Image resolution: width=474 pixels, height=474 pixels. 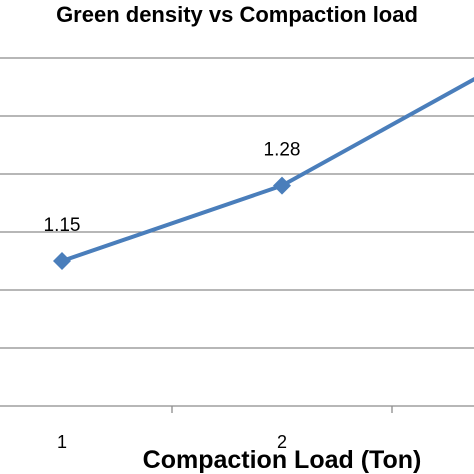 What do you see at coordinates (62, 442) in the screenshot?
I see `x-tick-label: 1` at bounding box center [62, 442].